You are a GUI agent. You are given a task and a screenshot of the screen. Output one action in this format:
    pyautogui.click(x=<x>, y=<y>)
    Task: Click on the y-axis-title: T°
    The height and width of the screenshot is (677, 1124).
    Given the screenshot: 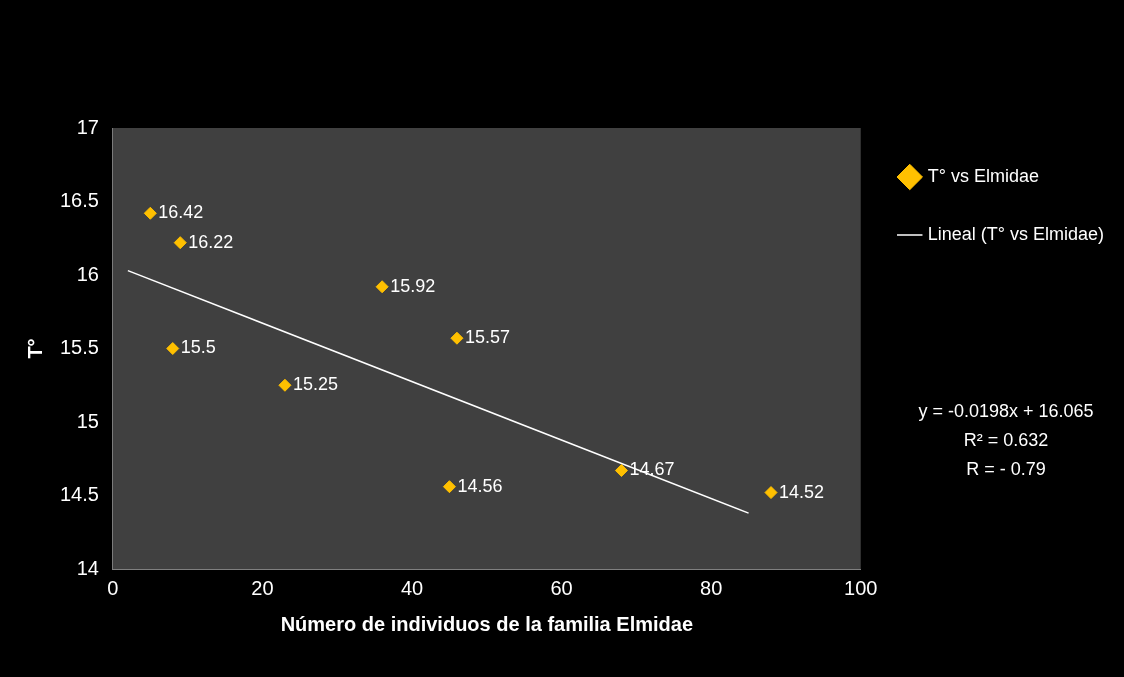 What is the action you would take?
    pyautogui.click(x=34, y=348)
    